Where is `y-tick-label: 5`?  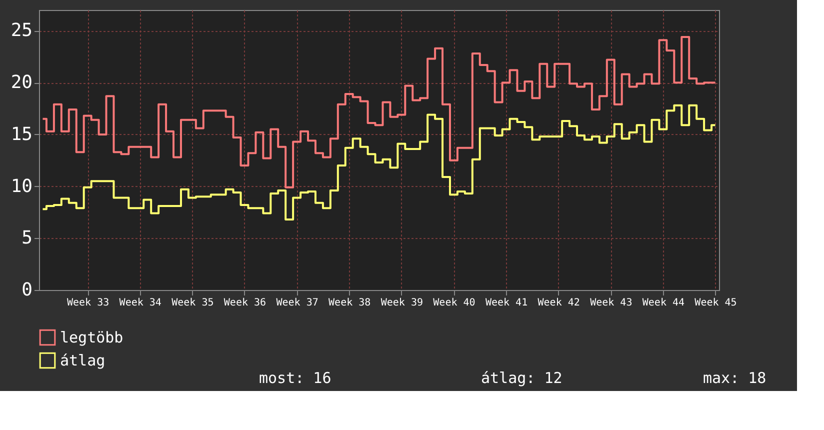 y-tick-label: 5 is located at coordinates (27, 238).